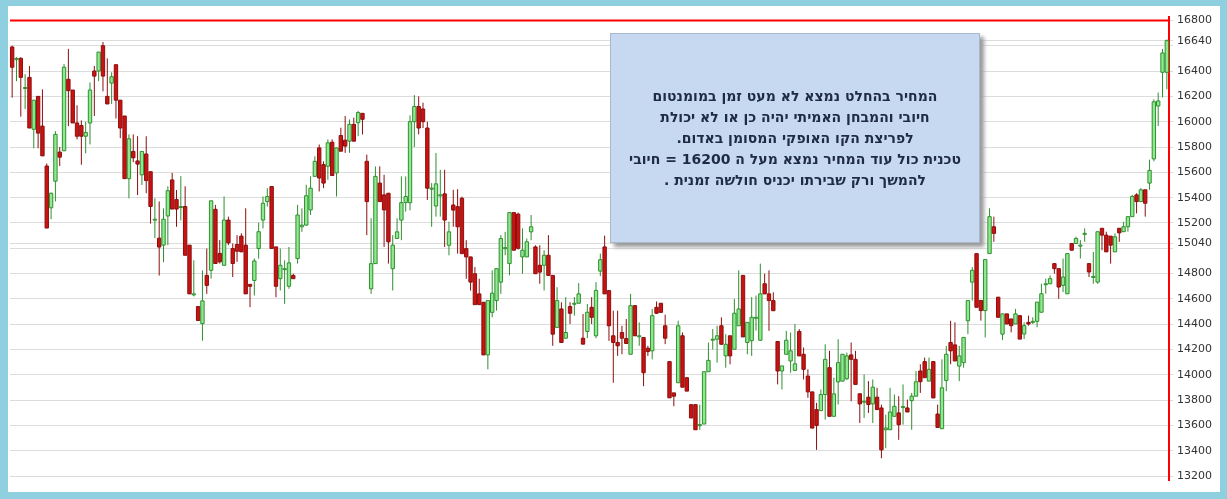  Describe the element at coordinates (1195, 298) in the screenshot. I see `y-tick-label: 14600` at that location.